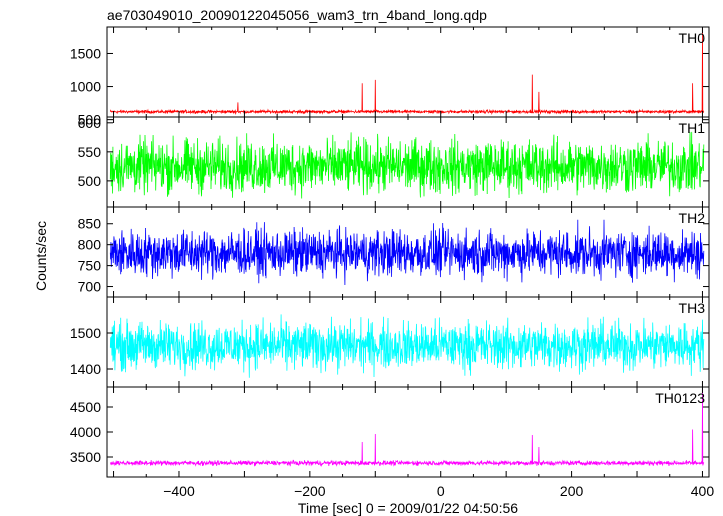 This screenshot has height=516, width=723. Describe the element at coordinates (85, 432) in the screenshot. I see `y-tick-label: 4000` at that location.